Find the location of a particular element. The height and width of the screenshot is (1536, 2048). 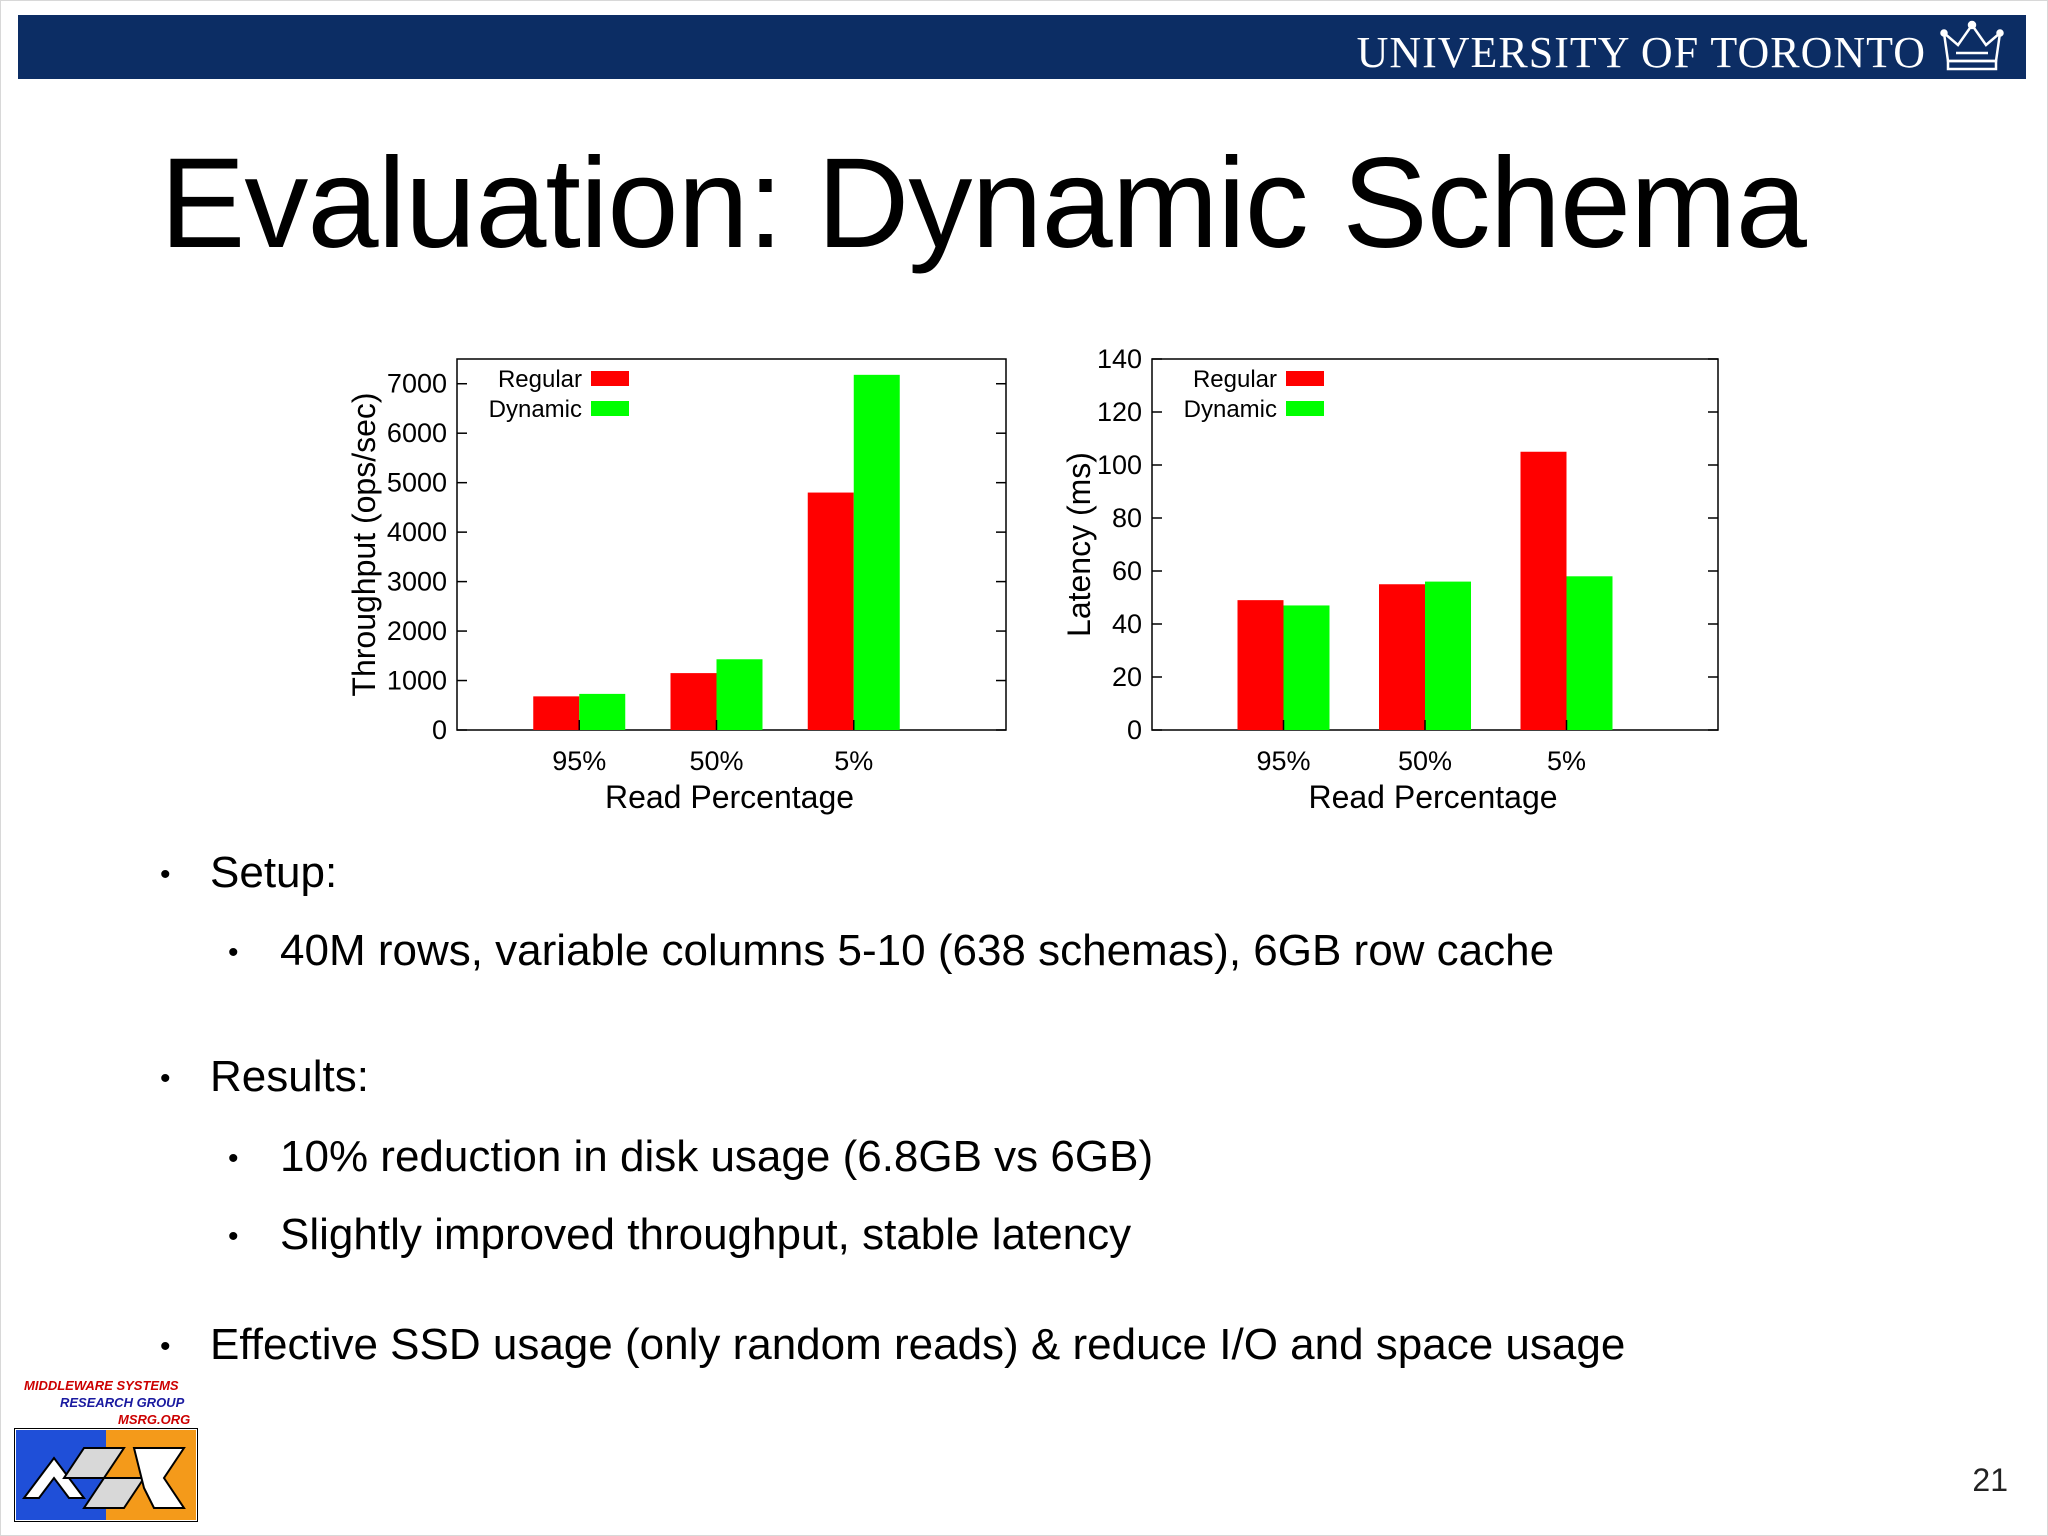

logo-line-2: RESEARCH GROUP is located at coordinates (122, 1402).